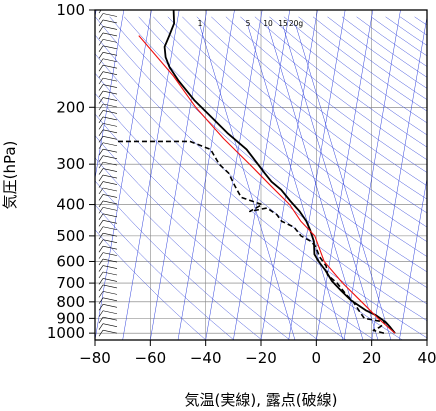  I want to click on x-tick-label: 20, so click(371, 358).